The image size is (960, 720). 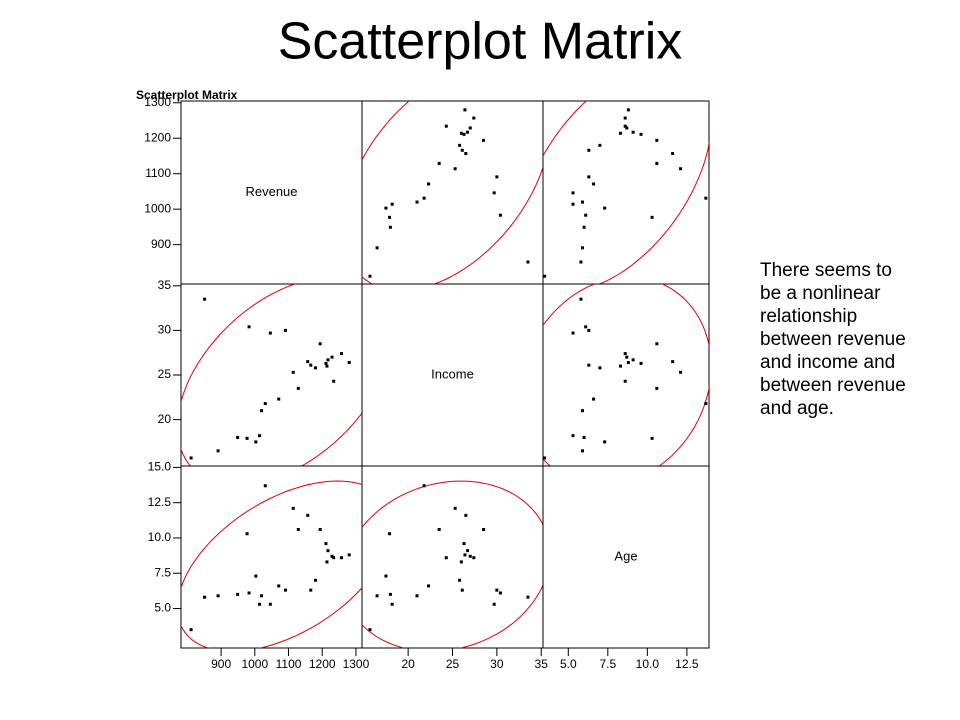 I want to click on variable-label: Revenue, so click(x=271, y=191).